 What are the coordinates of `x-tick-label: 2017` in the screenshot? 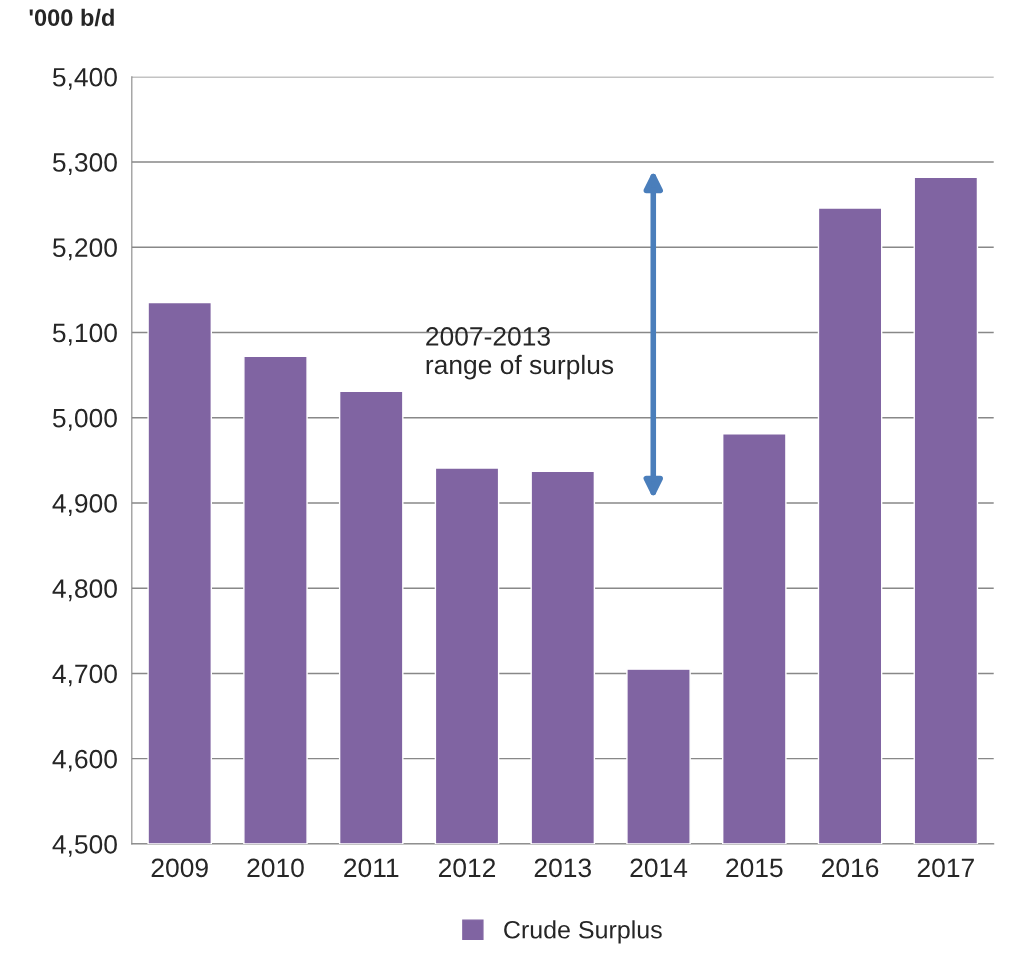 It's located at (945, 868).